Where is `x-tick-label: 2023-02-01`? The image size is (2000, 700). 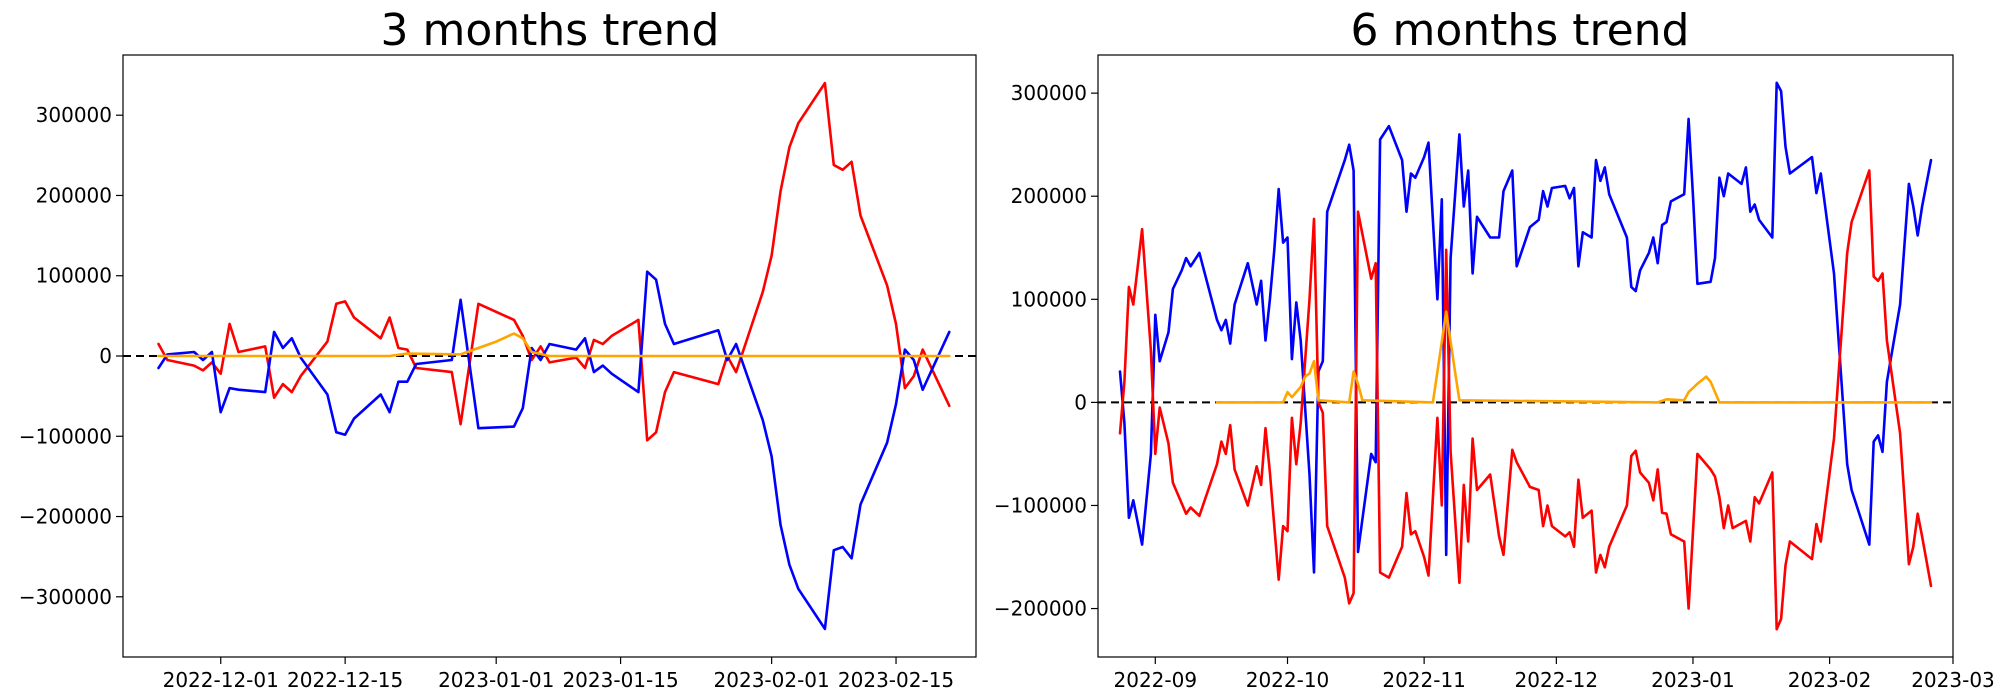 x-tick-label: 2023-02-01 is located at coordinates (772, 680).